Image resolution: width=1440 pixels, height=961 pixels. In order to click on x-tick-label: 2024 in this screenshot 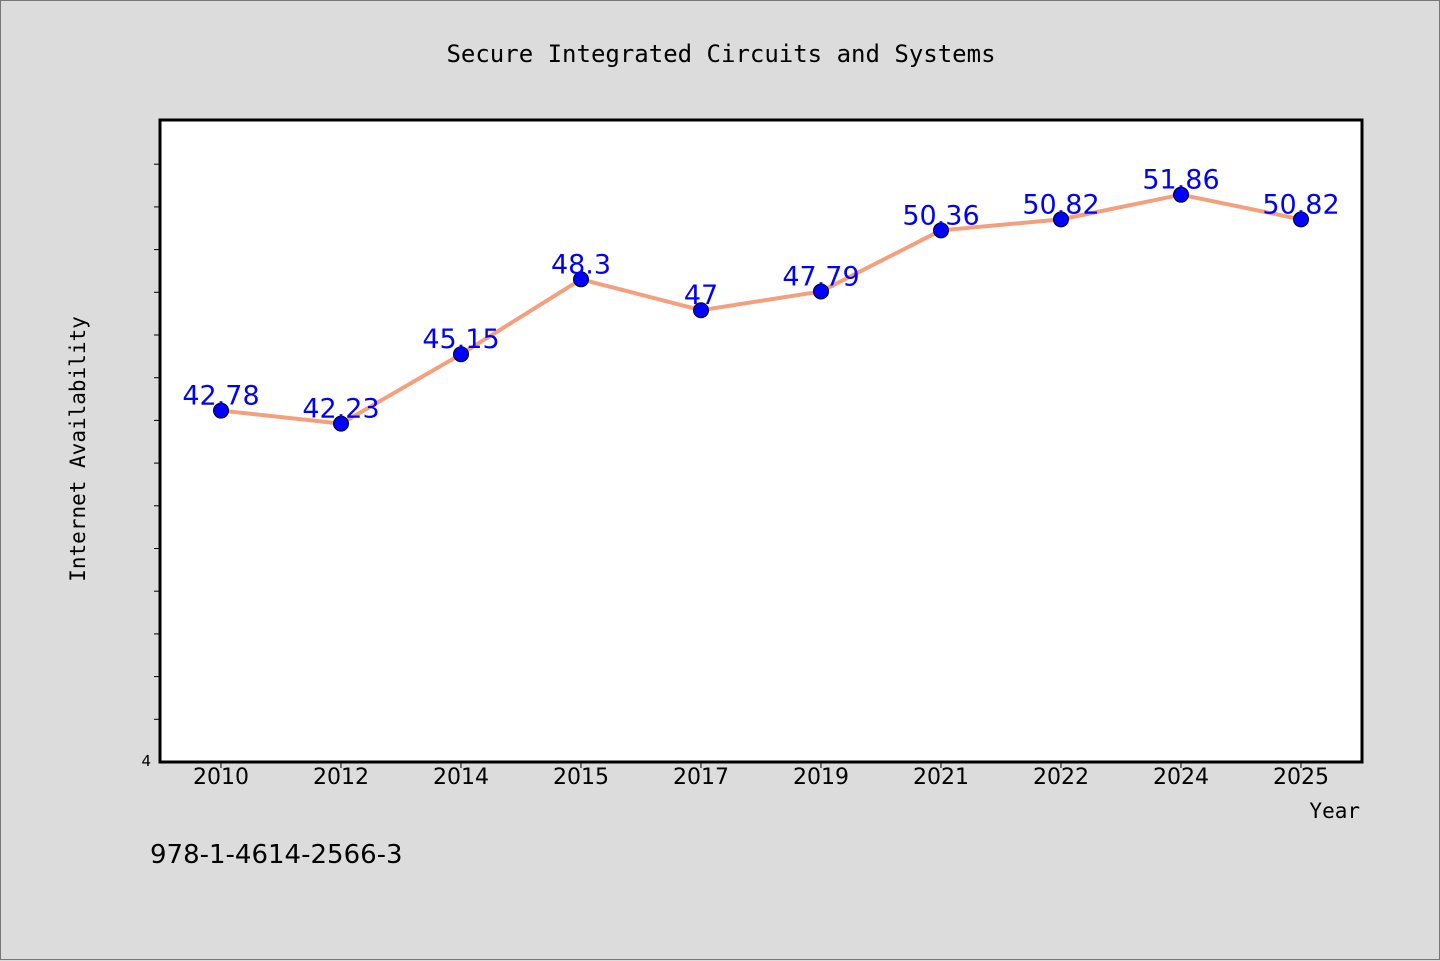, I will do `click(1181, 777)`.